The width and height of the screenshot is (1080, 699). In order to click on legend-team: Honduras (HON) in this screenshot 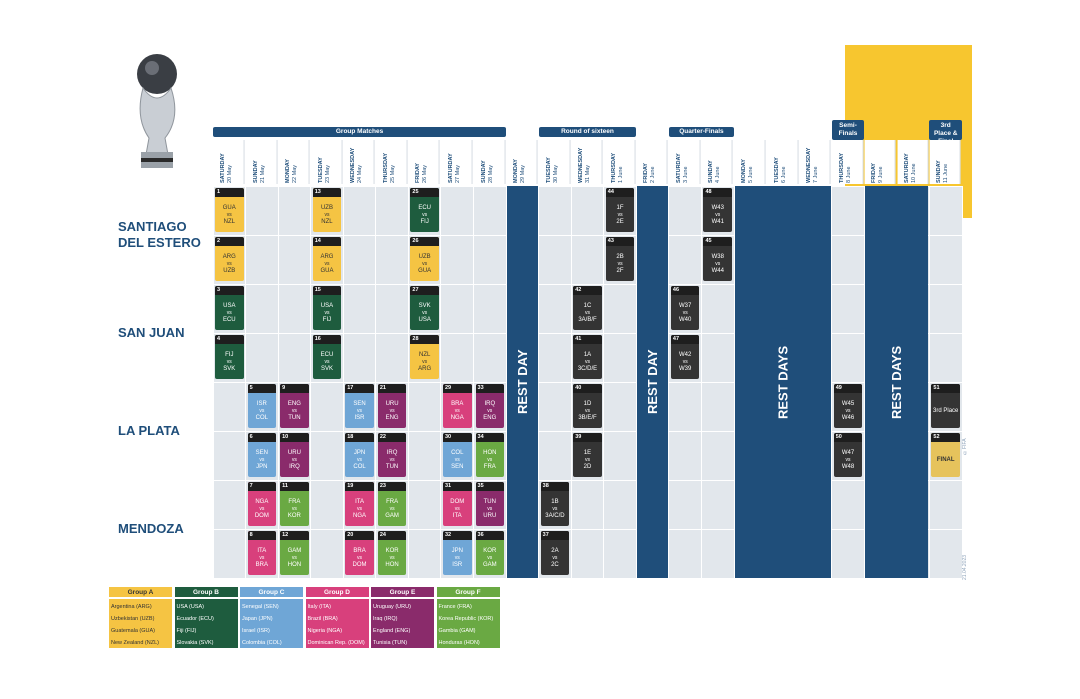, I will do `click(459, 643)`.